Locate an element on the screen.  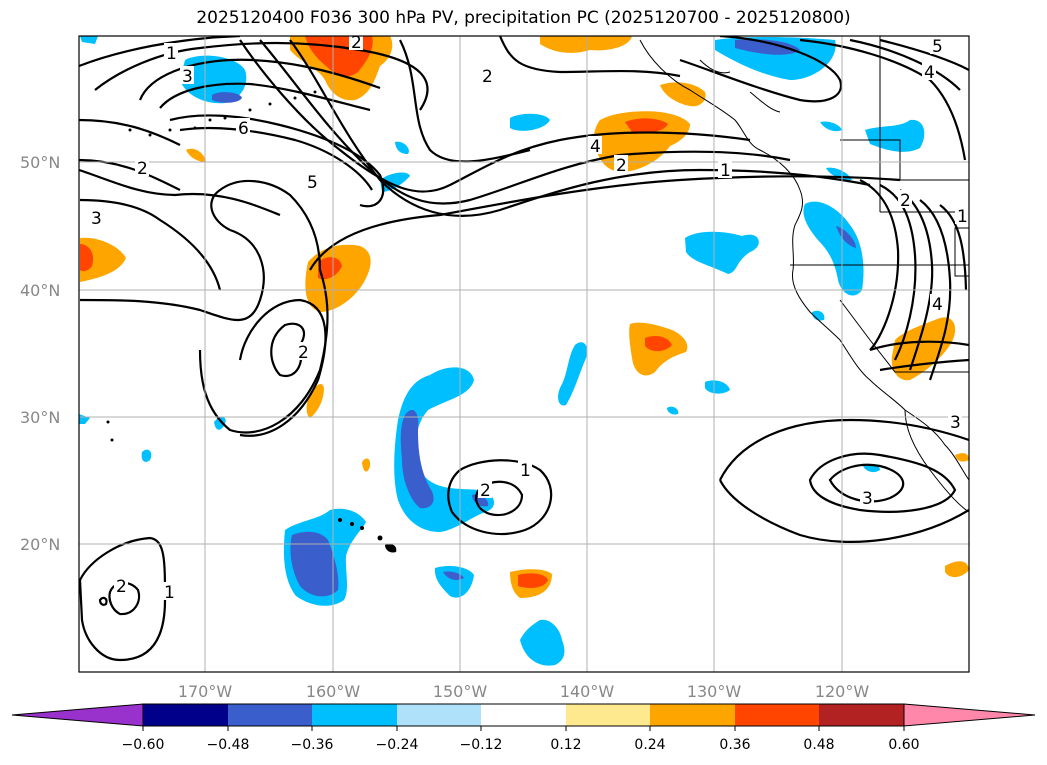
lat-label-50n: 50°N is located at coordinates (40, 162).